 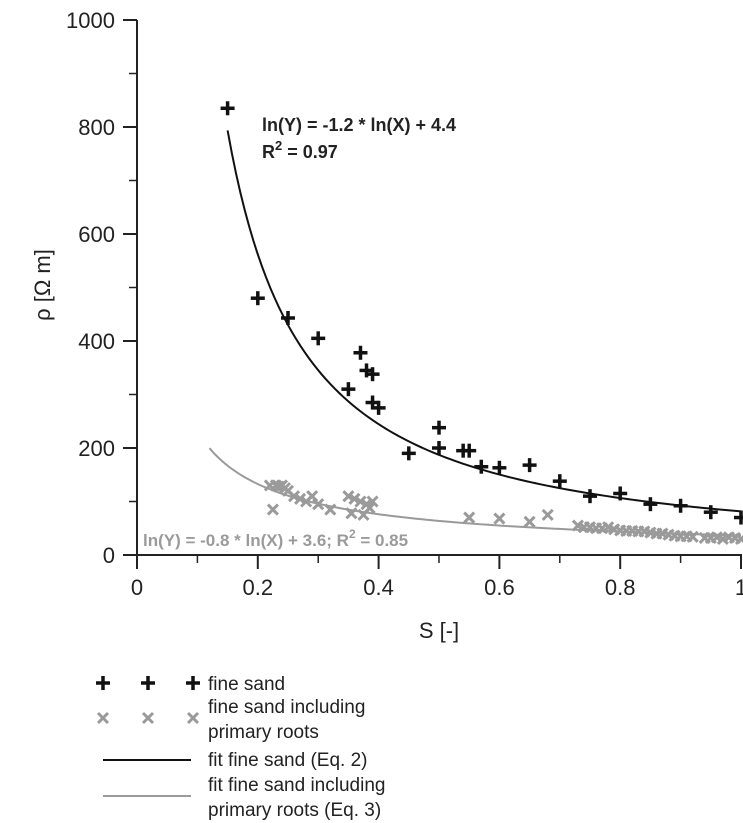 I want to click on legend-label: fine sand including, so click(x=286, y=707).